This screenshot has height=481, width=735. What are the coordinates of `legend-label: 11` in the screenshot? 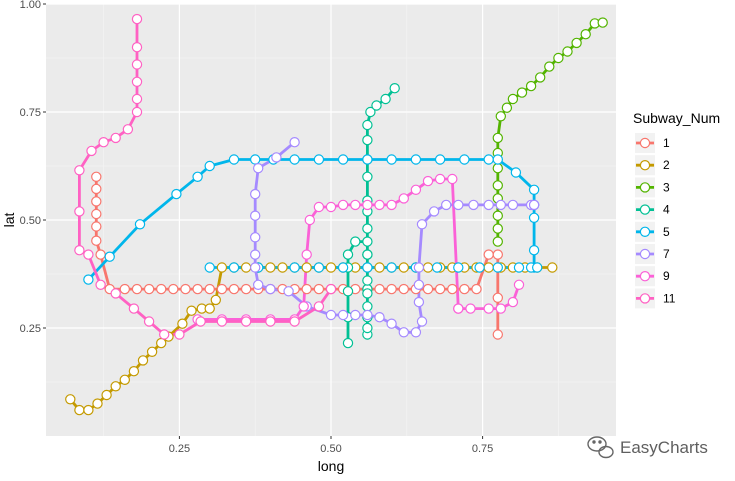 It's located at (669, 298).